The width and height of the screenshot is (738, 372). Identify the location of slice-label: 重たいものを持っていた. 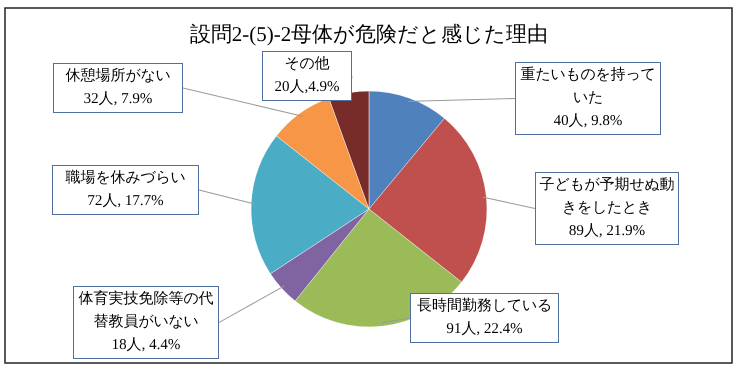
(588, 87).